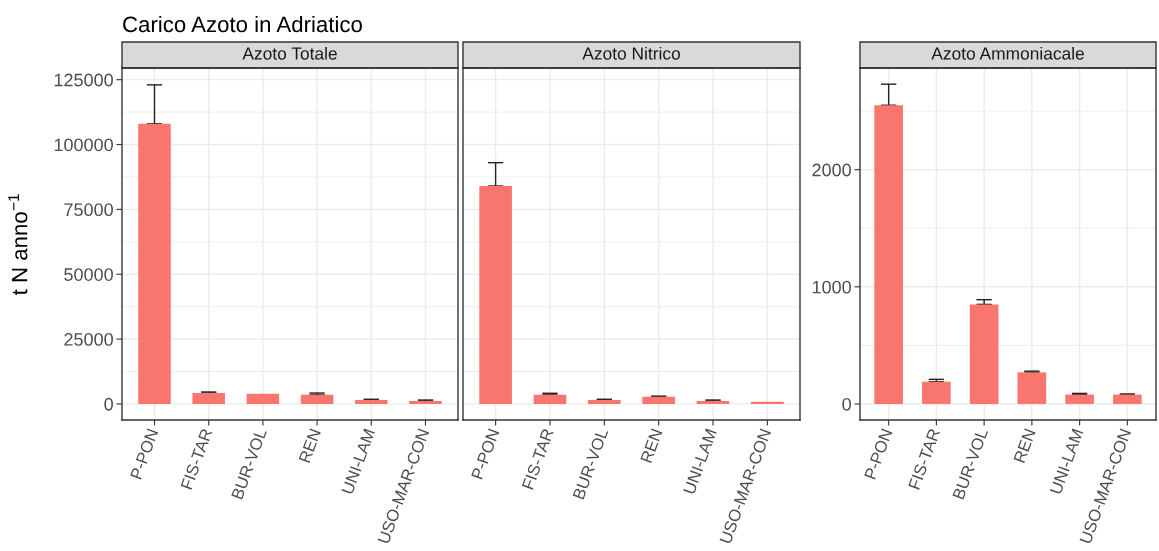 The width and height of the screenshot is (1159, 551). Describe the element at coordinates (831, 287) in the screenshot. I see `y-tick-label: 1000` at that location.